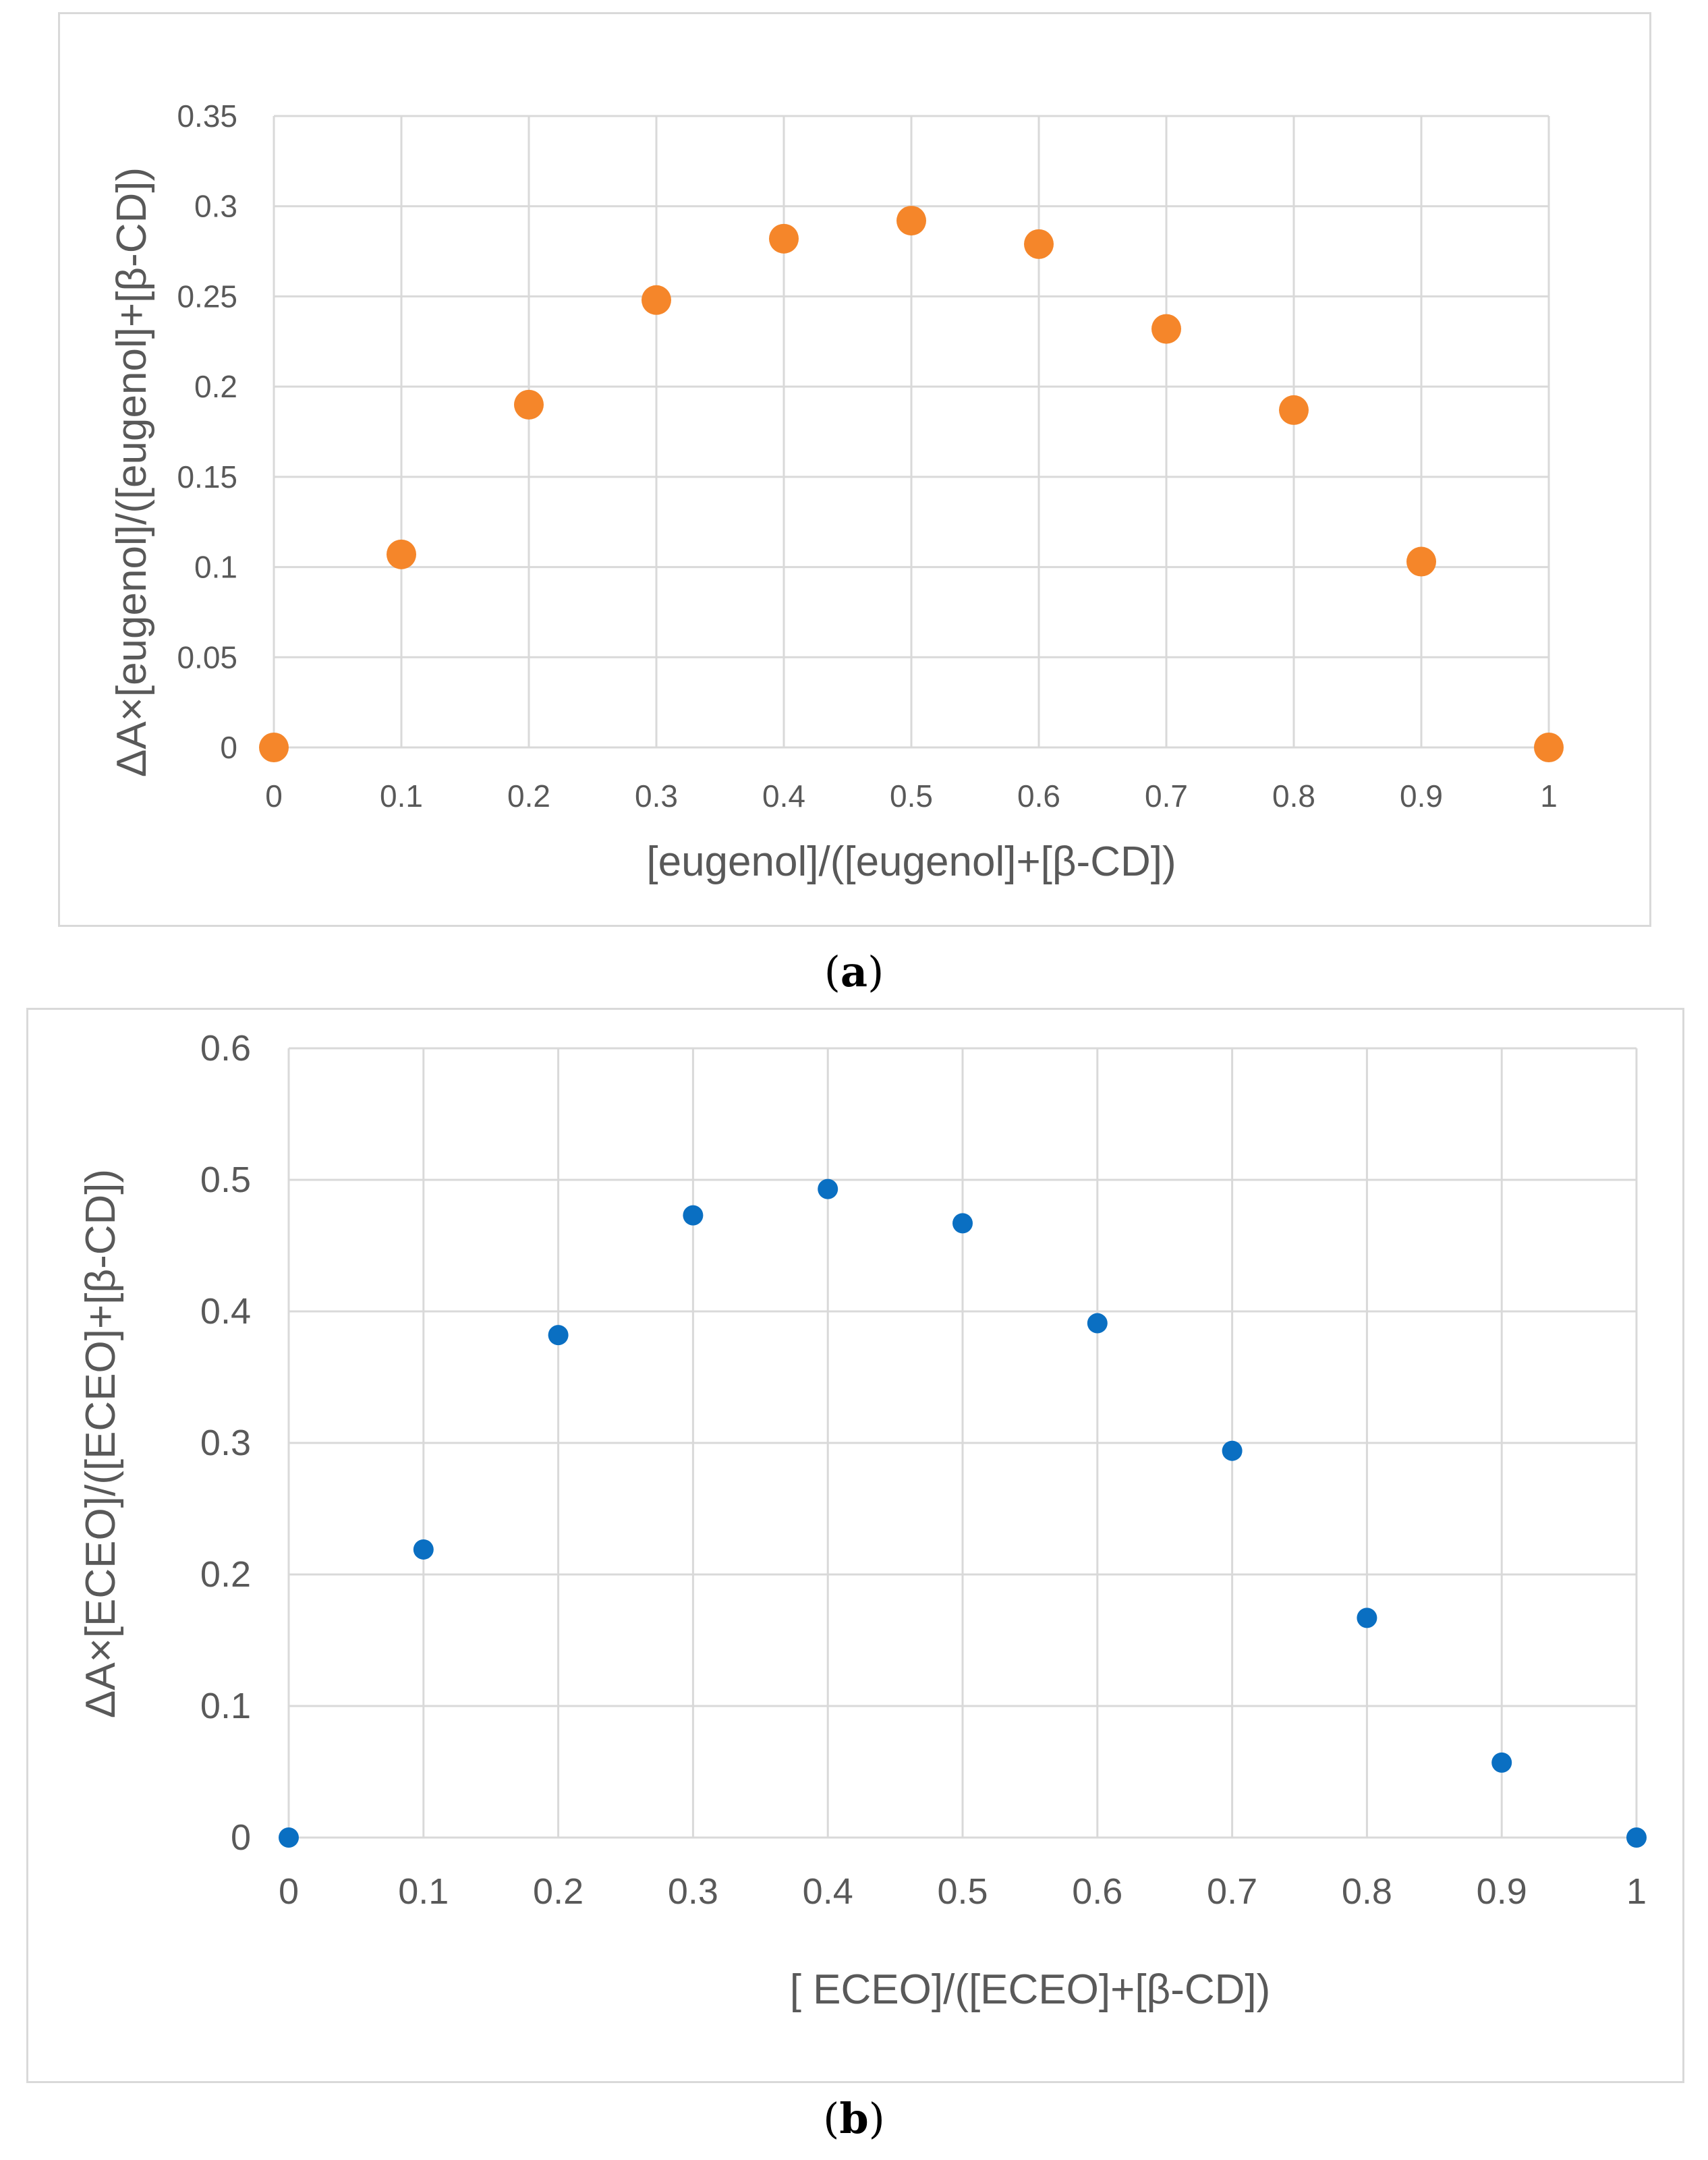  Describe the element at coordinates (401, 796) in the screenshot. I see `chart-a-x-tick-label: 0.1` at that location.